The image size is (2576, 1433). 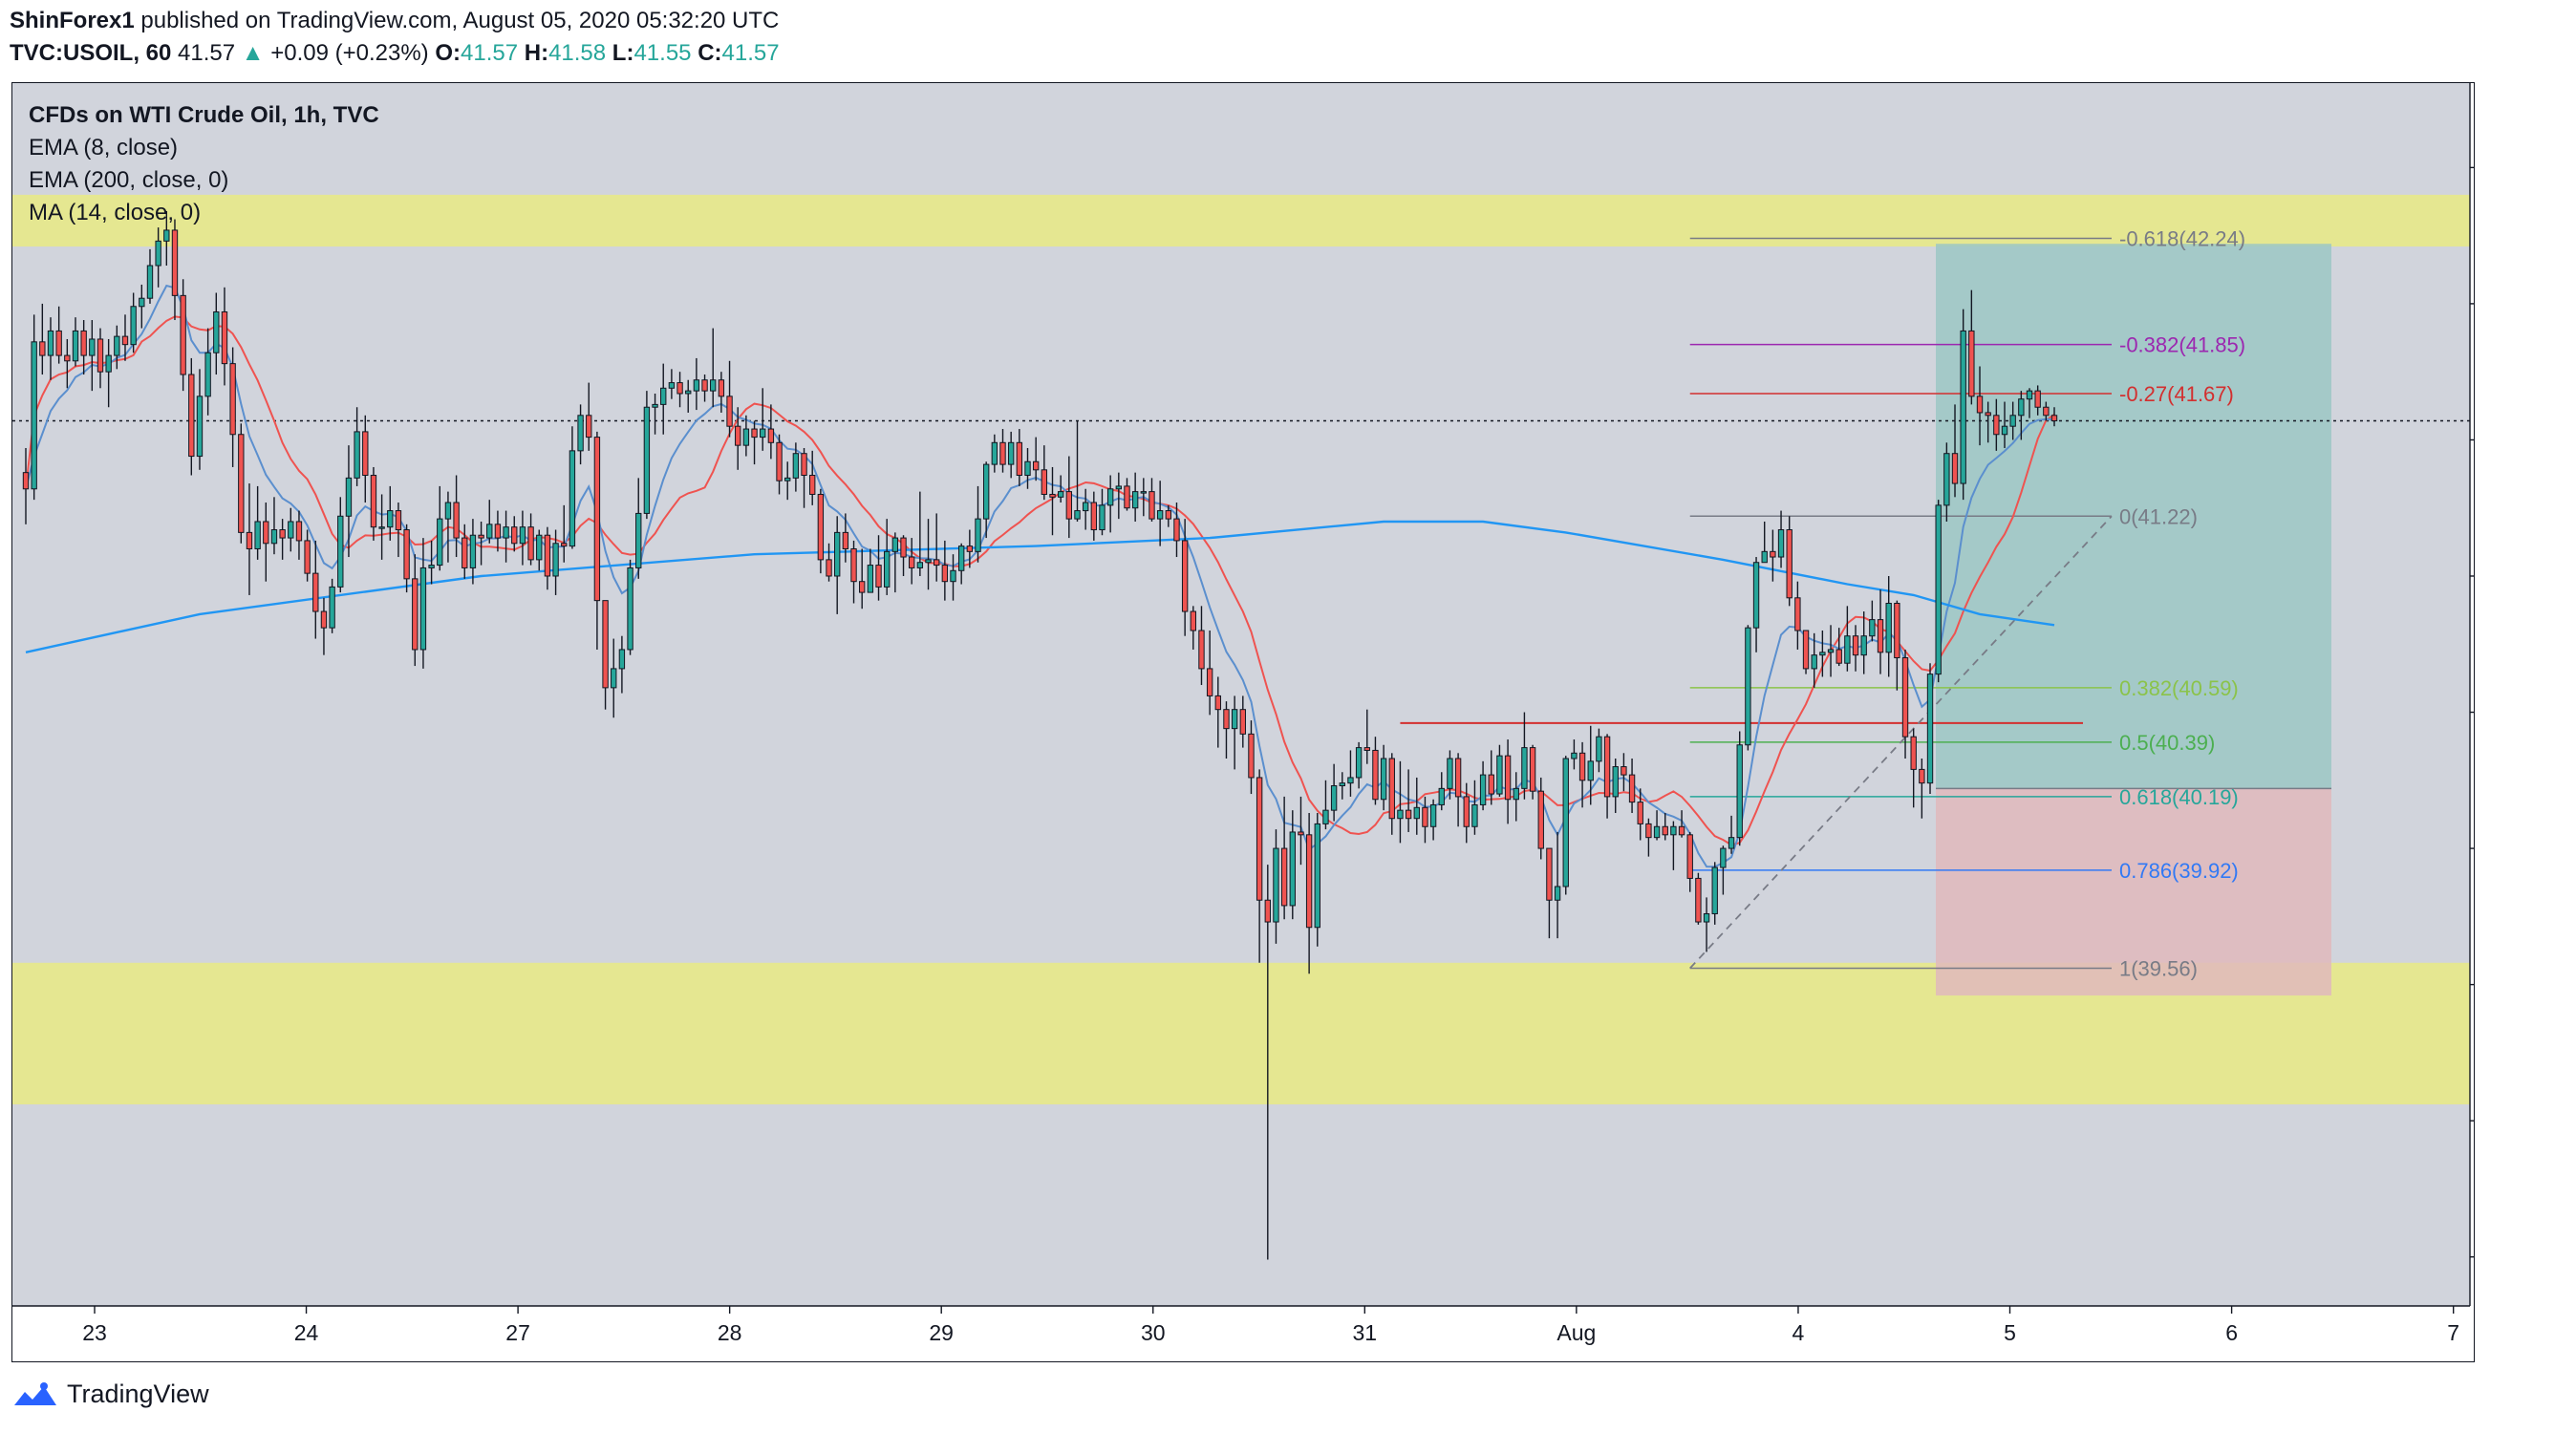 I want to click on fib-level-label: 0(41.22), so click(x=2158, y=516).